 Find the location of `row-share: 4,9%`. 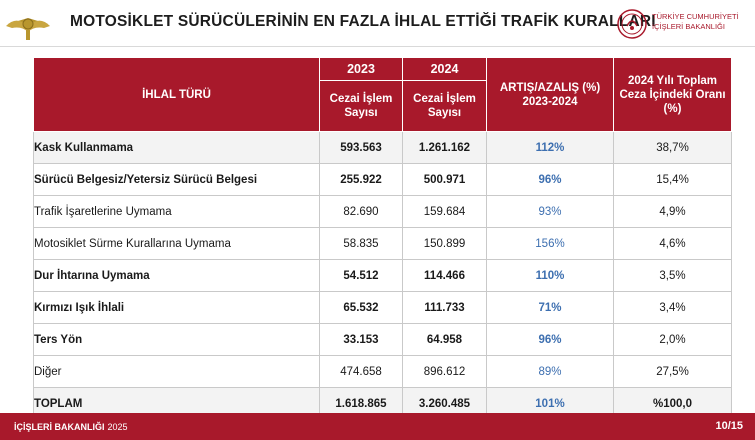

row-share: 4,9% is located at coordinates (672, 211).